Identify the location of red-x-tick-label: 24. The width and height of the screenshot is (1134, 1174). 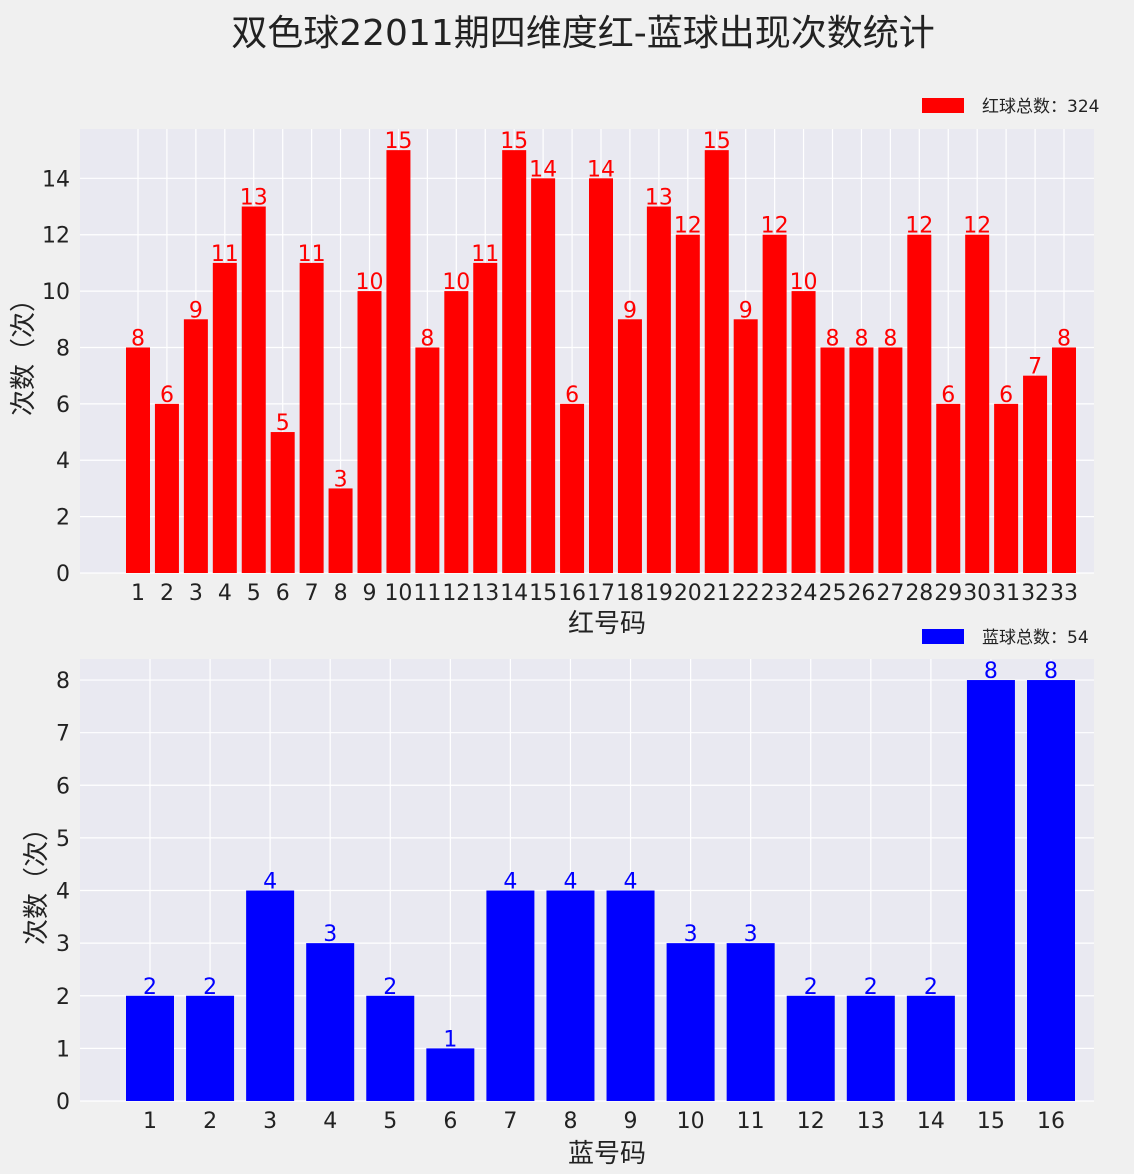
(804, 593).